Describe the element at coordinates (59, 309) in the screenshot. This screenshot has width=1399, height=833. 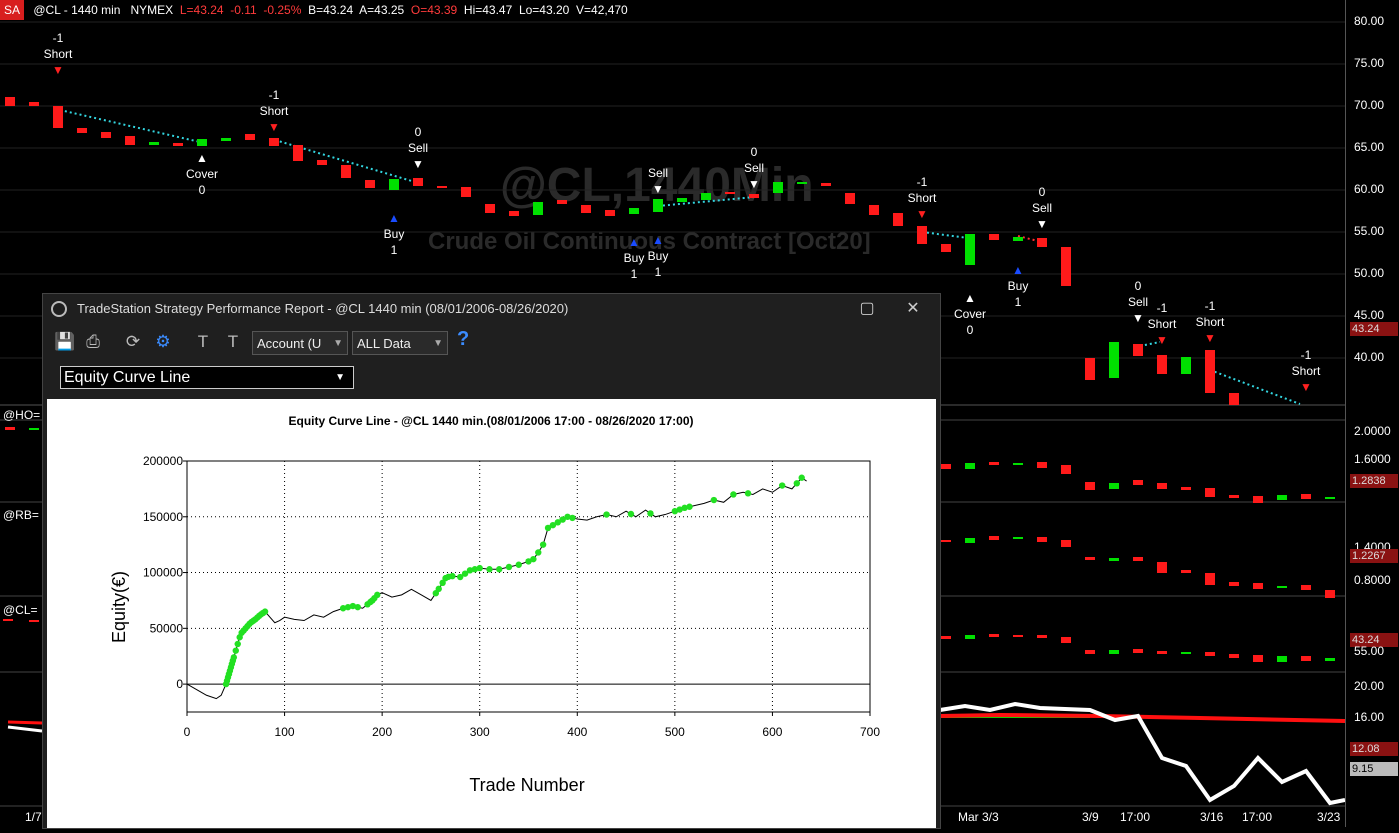
I see `tradestation-logo-icon` at that location.